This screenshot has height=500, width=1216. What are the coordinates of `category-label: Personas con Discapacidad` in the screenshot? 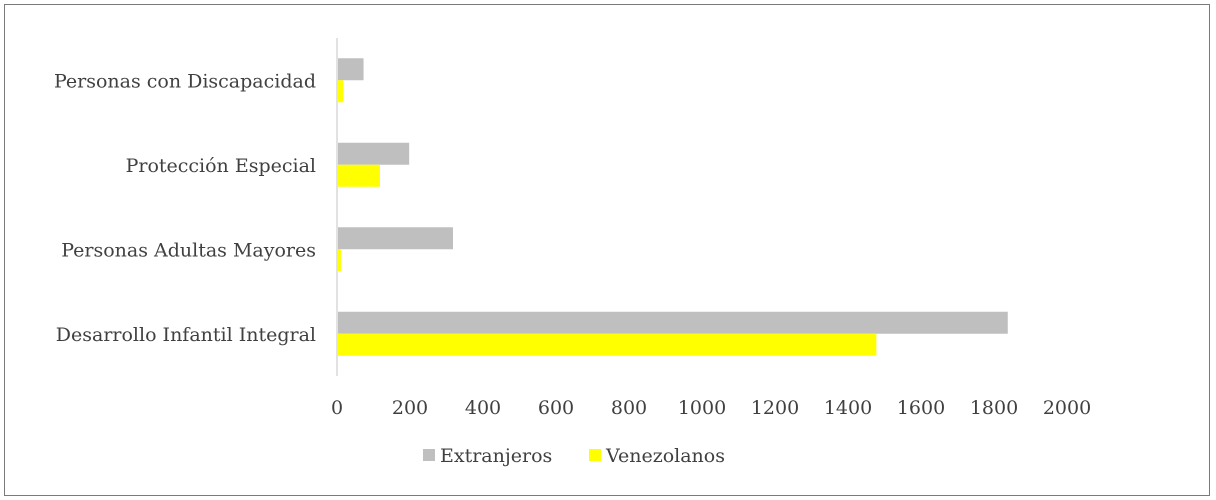 It's located at (185, 81).